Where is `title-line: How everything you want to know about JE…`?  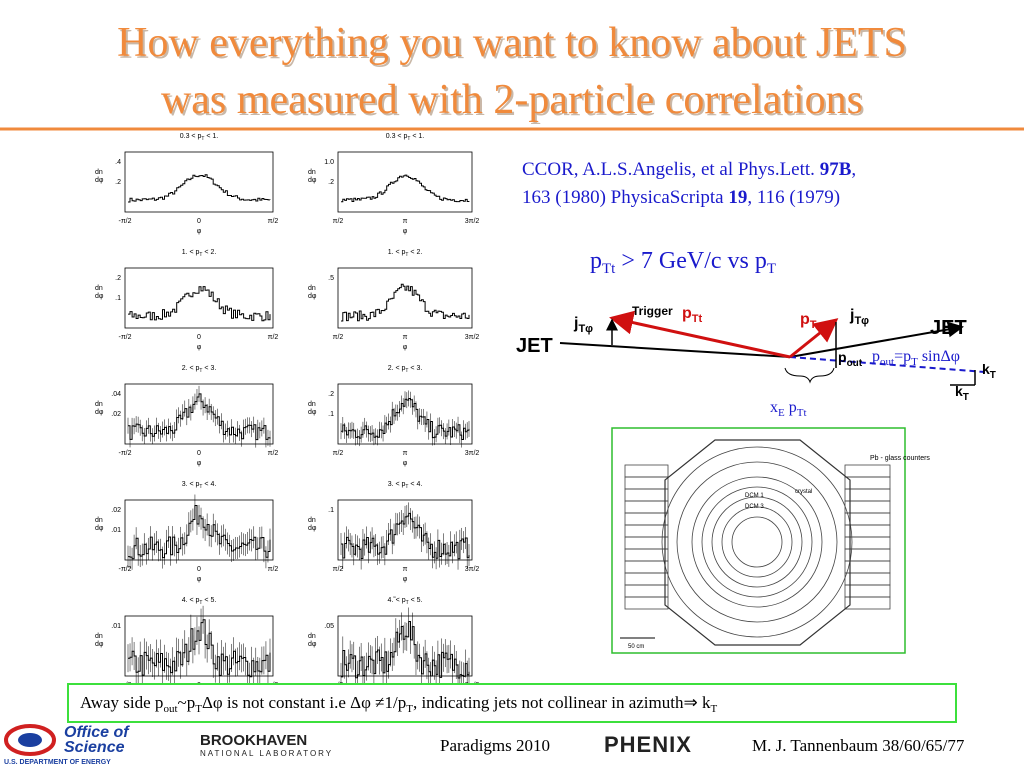 title-line: How everything you want to know about JE… is located at coordinates (512, 43).